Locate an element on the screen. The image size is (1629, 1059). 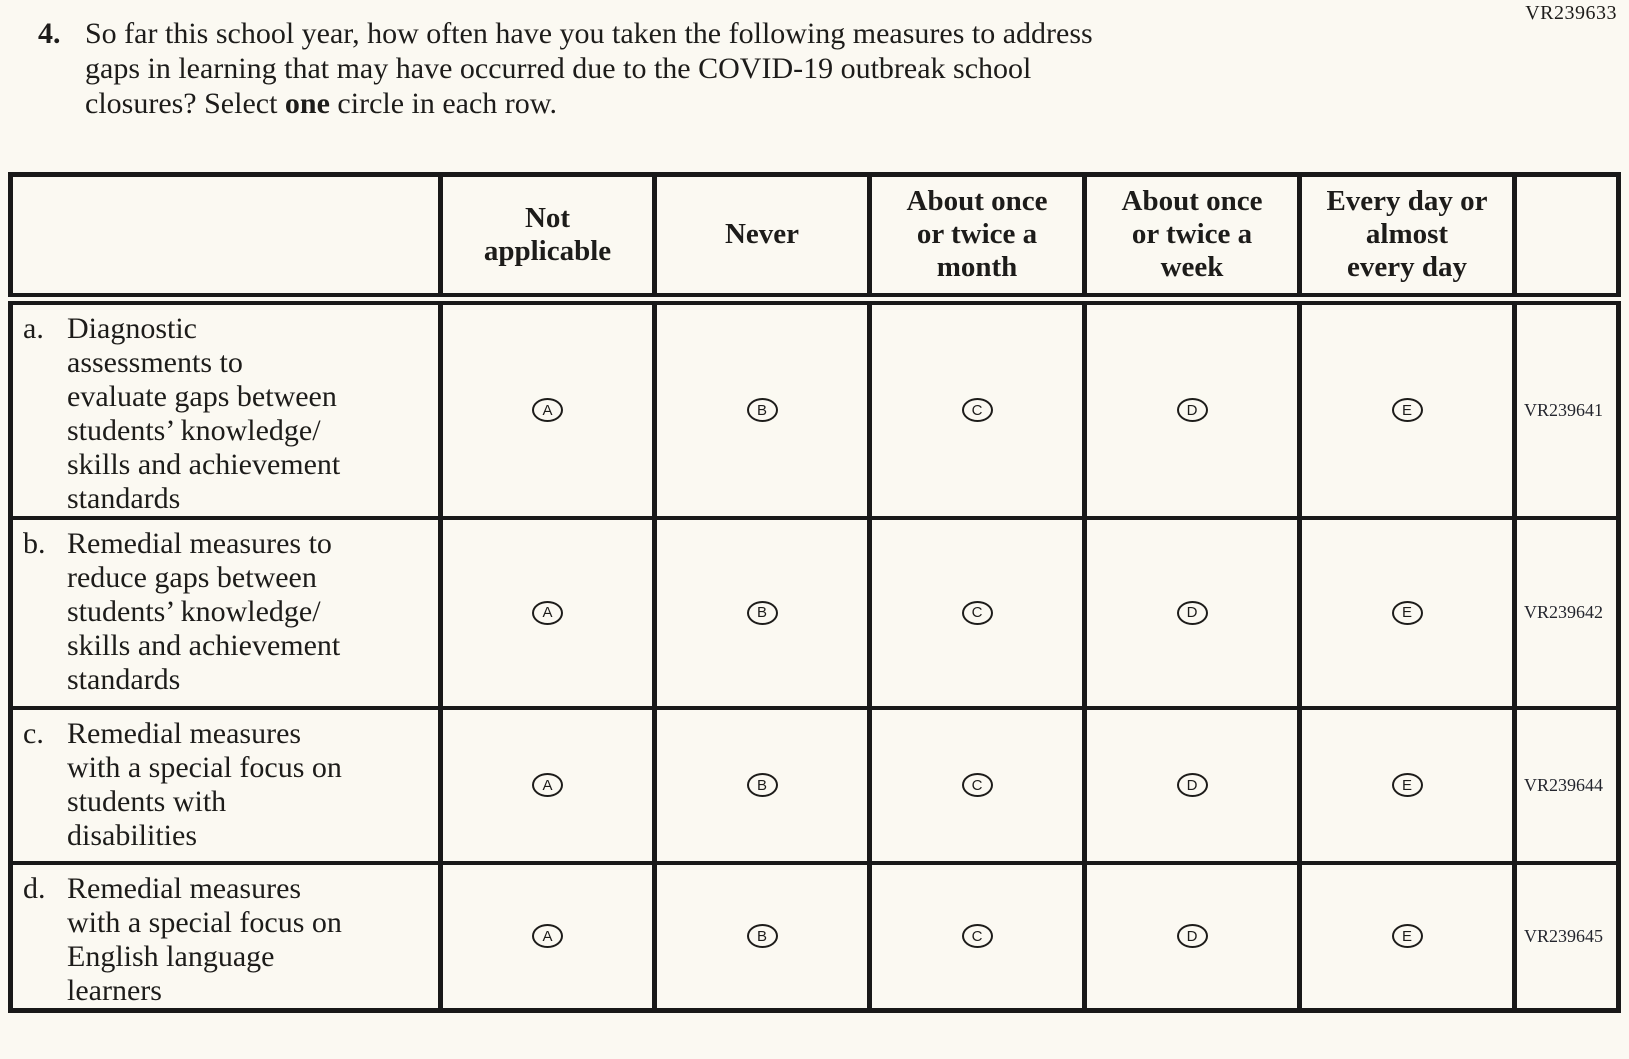
row-code-cell: VR239644 is located at coordinates (1566, 785).